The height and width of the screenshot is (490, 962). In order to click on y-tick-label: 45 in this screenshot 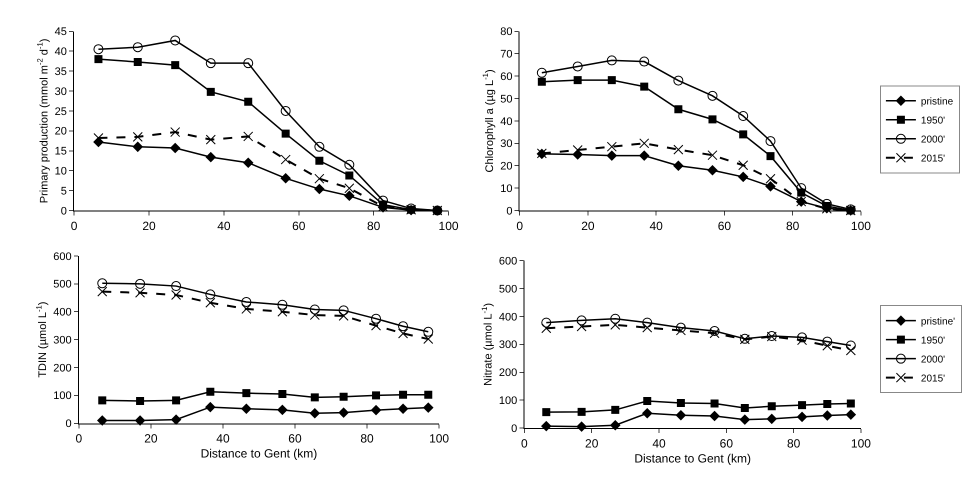, I will do `click(60, 32)`.